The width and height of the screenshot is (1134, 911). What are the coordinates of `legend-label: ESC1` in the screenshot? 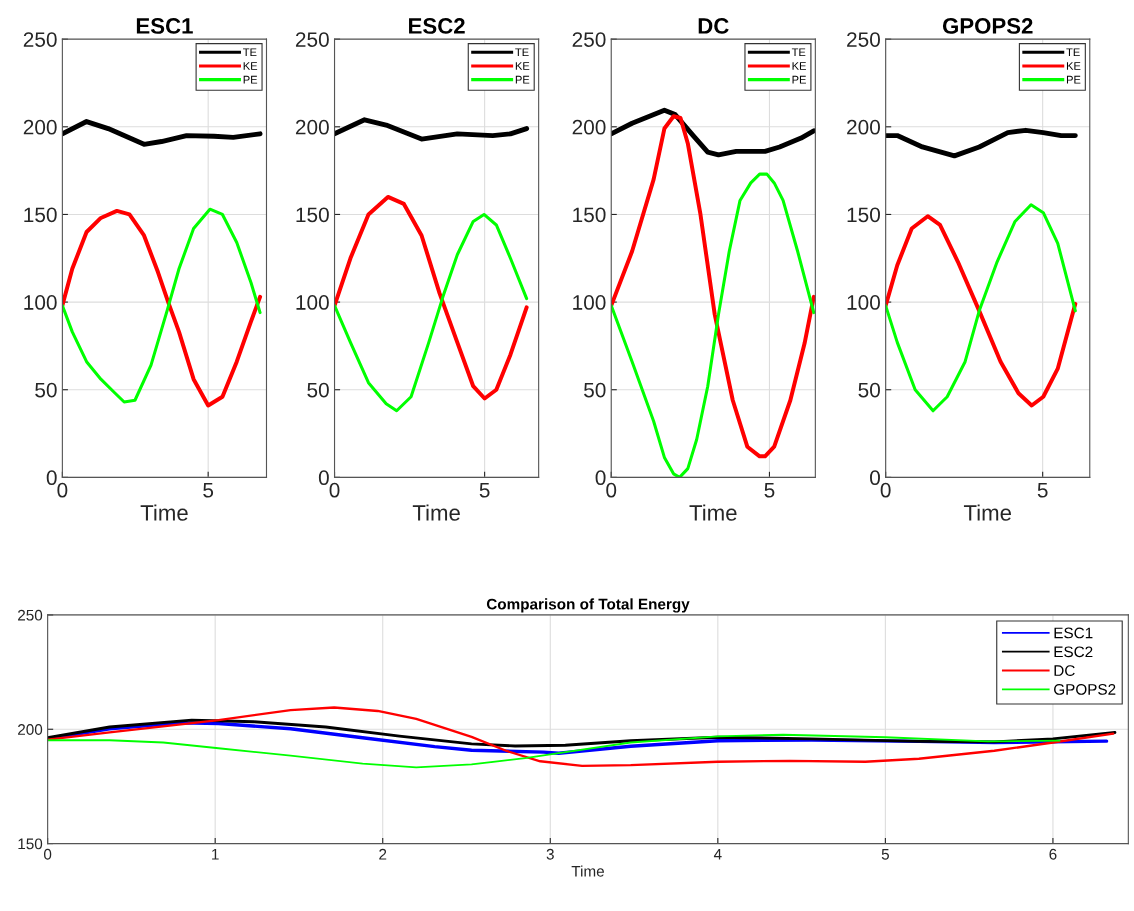 It's located at (1073, 633).